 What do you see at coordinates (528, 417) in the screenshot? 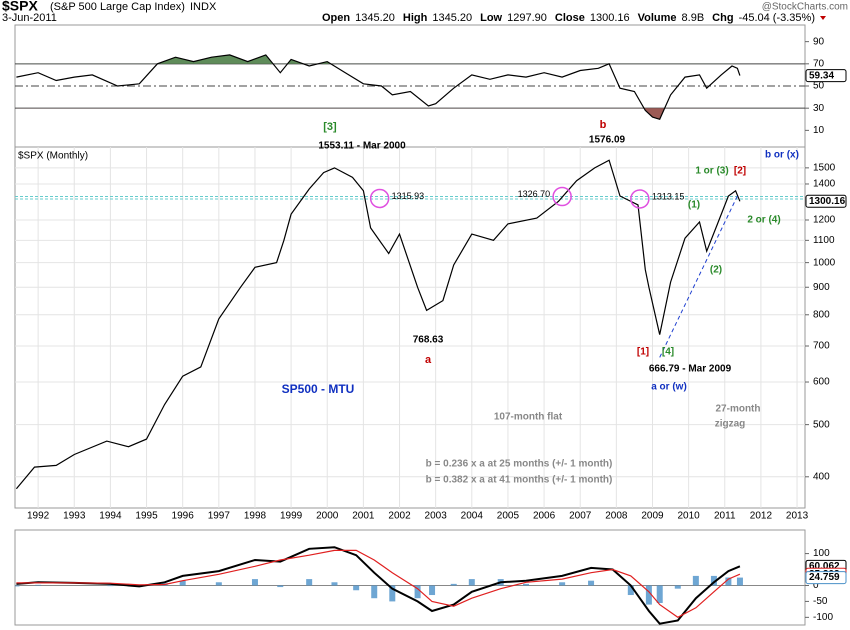
I see `annotation: 107-month flat` at bounding box center [528, 417].